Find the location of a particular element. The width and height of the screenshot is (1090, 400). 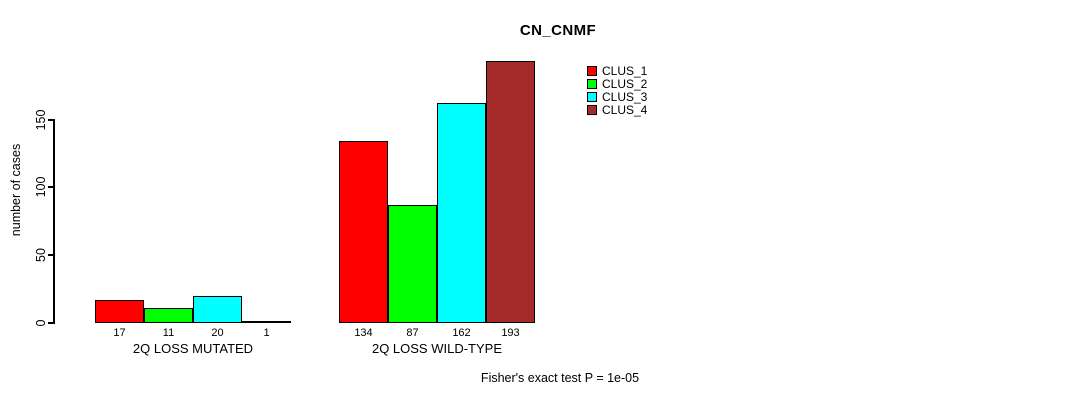

legend-label: CLUS_2 is located at coordinates (625, 83).